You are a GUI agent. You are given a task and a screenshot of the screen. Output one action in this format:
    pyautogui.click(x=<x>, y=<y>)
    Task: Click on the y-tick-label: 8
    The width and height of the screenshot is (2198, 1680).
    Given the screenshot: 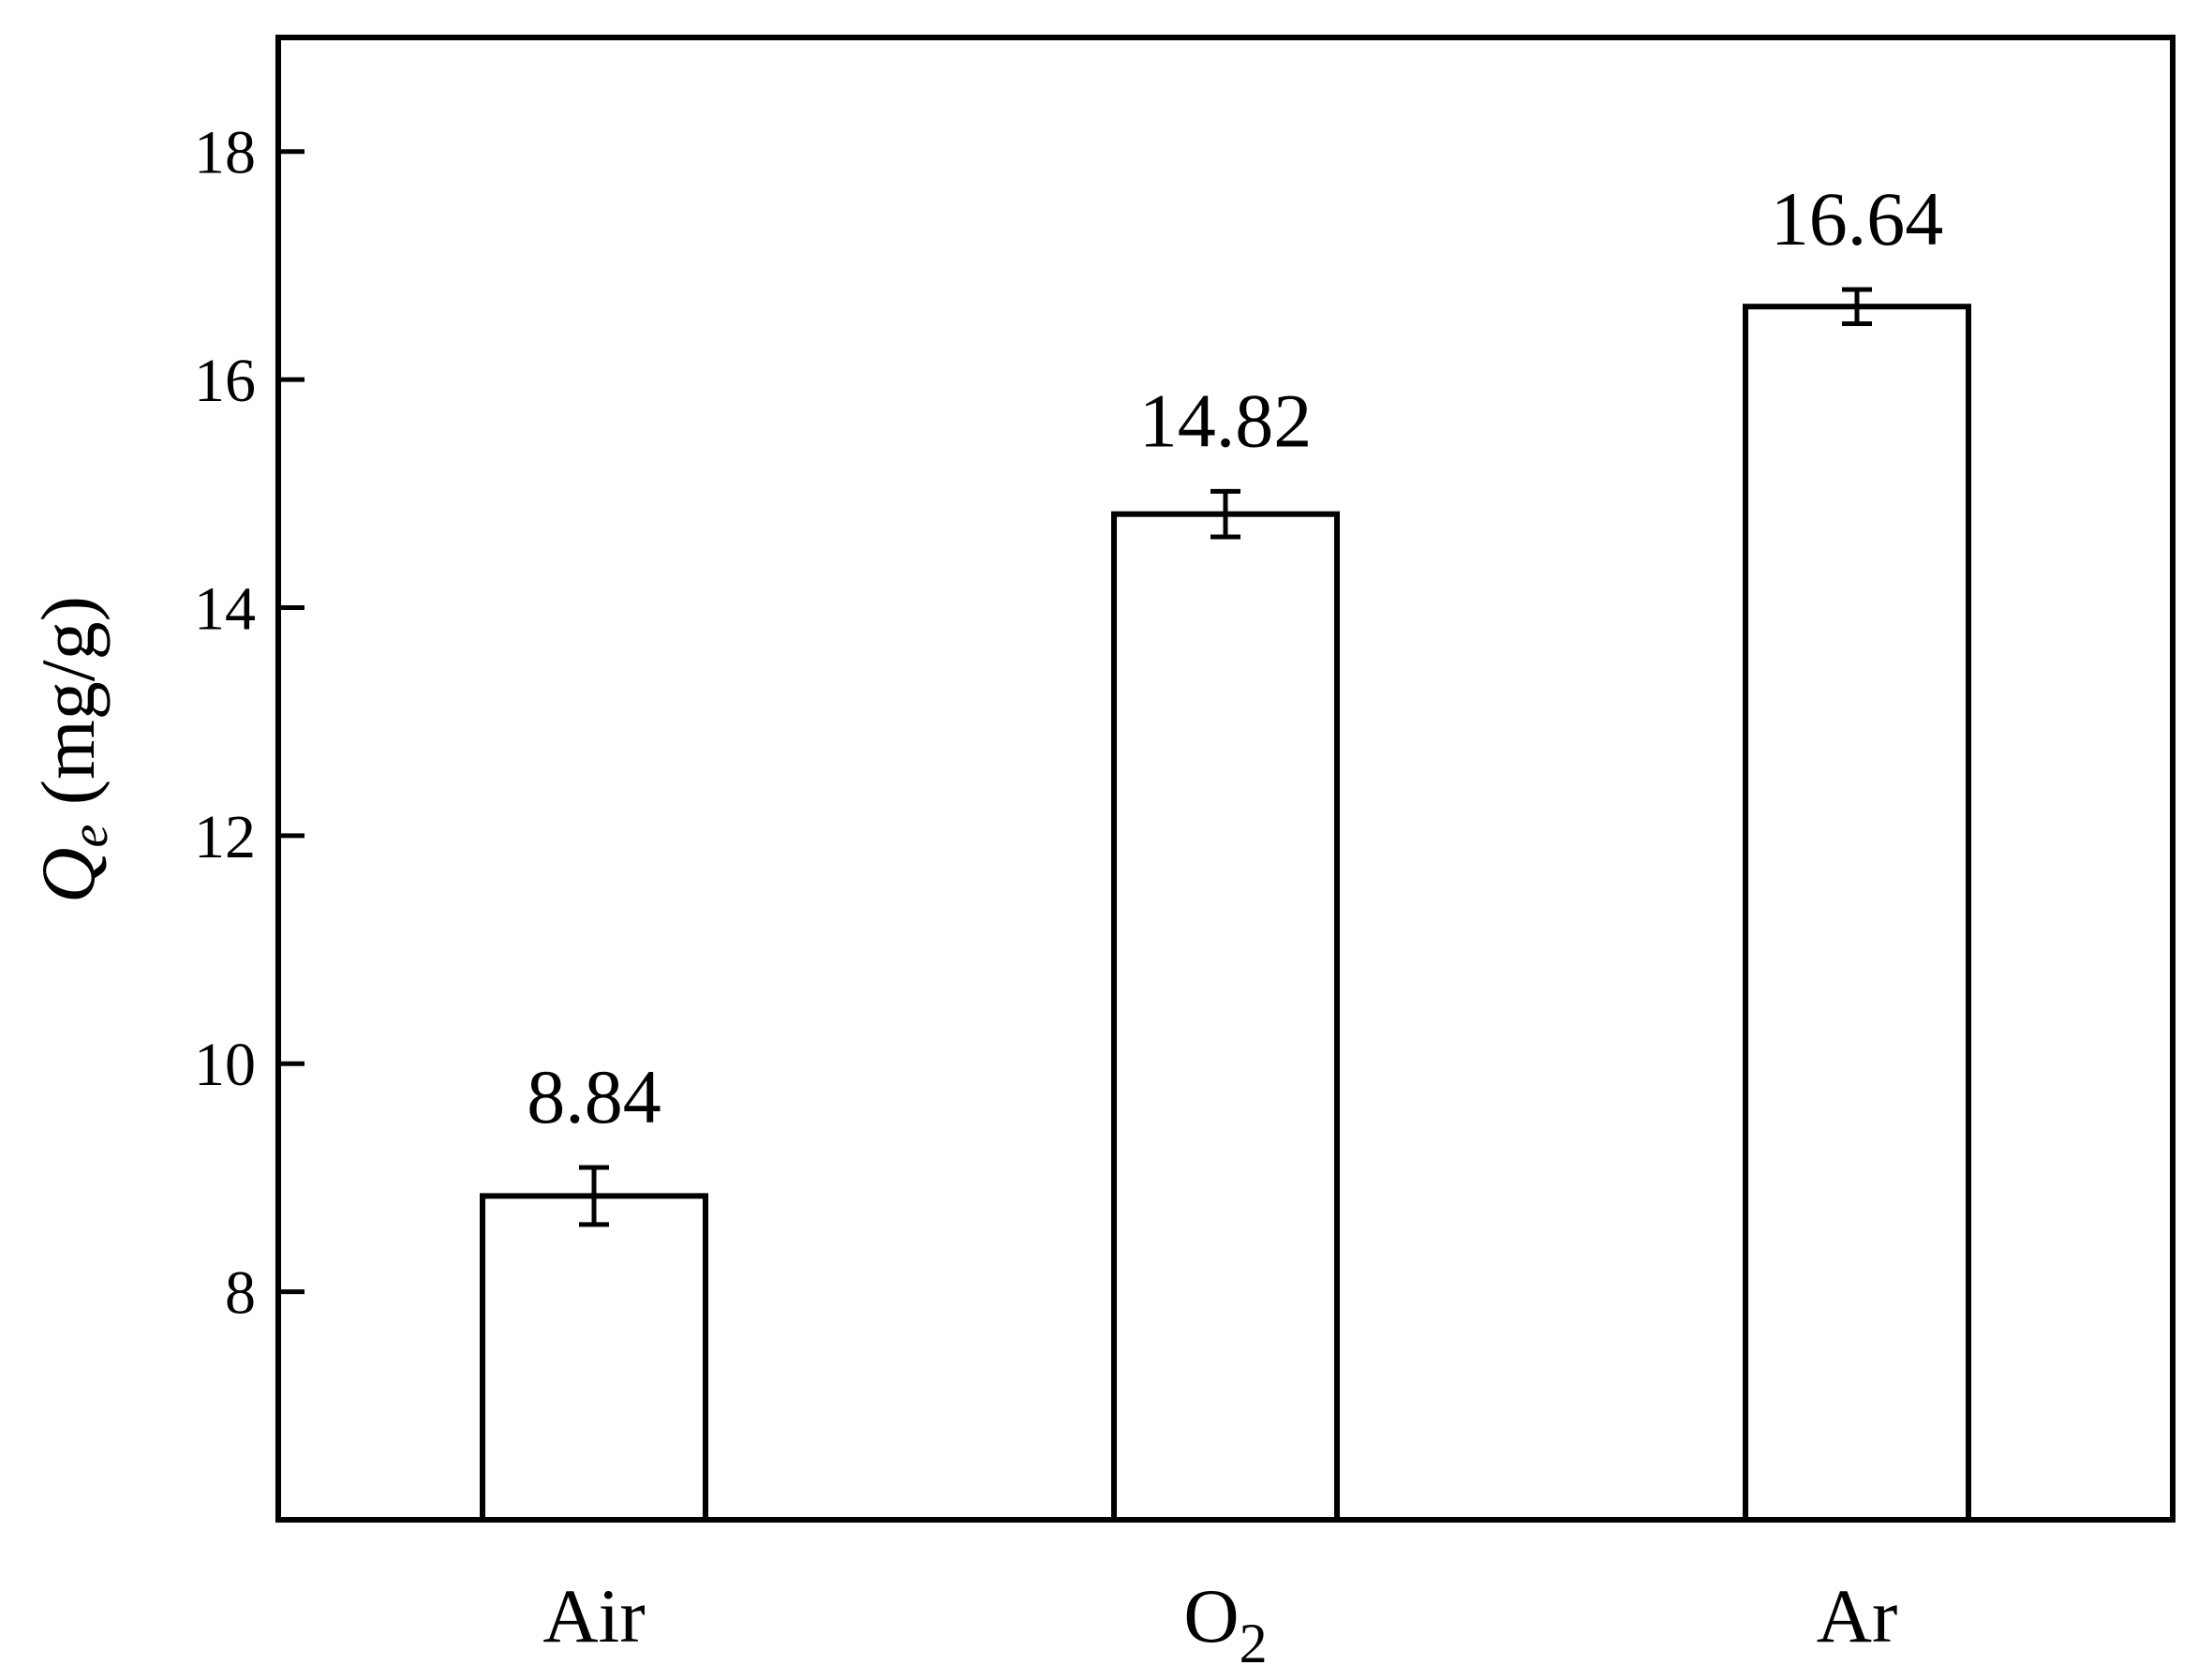 What is the action you would take?
    pyautogui.click(x=240, y=1293)
    